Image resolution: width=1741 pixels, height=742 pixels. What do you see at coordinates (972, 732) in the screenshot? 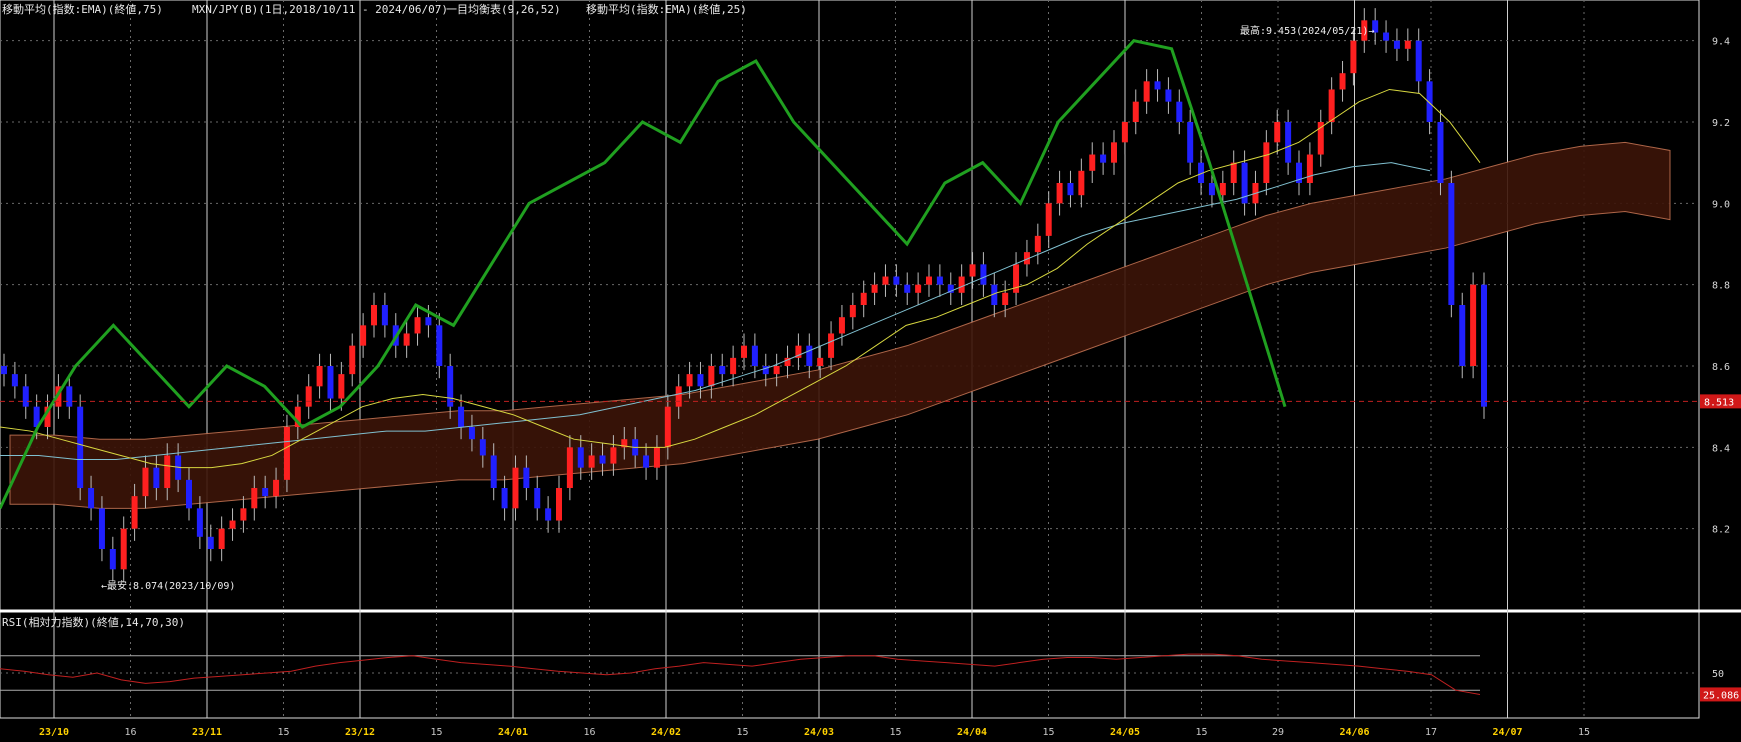
I see `x-tick-label: 24/04` at bounding box center [972, 732].